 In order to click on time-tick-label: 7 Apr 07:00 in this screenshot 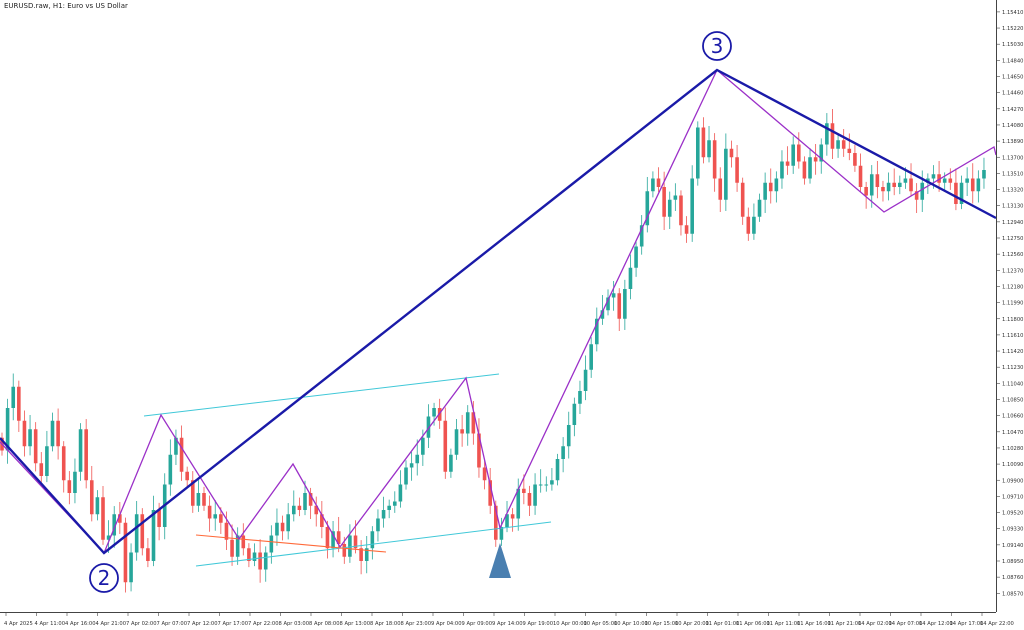, I will do `click(172, 624)`.